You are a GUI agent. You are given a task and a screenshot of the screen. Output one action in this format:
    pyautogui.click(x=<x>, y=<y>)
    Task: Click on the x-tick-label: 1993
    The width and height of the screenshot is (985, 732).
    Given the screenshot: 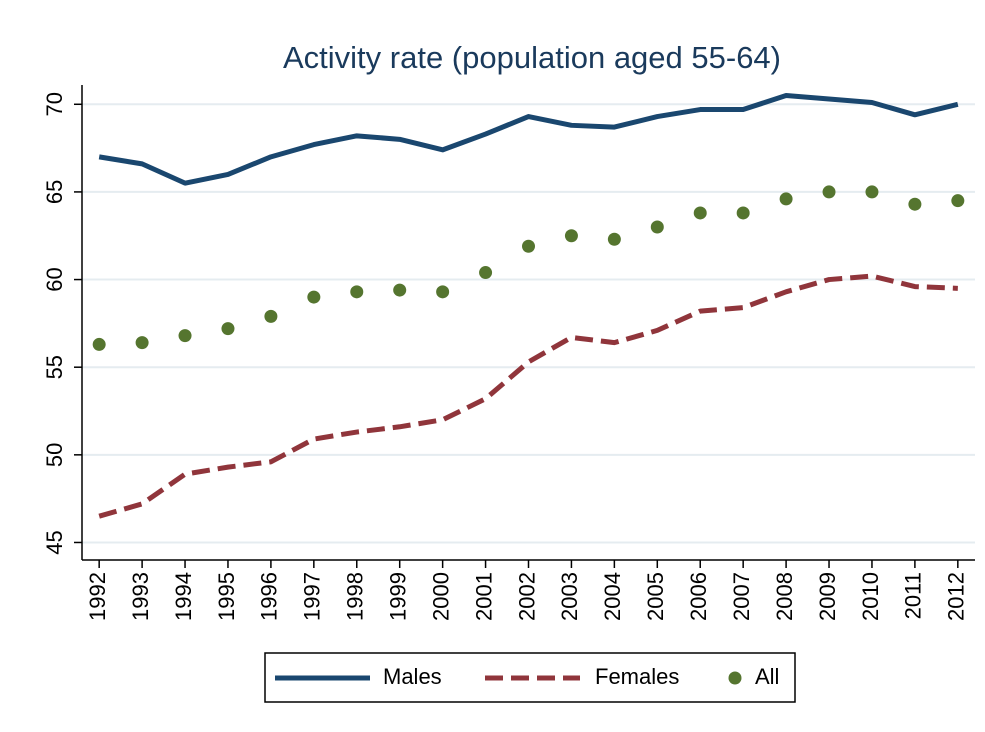 What is the action you would take?
    pyautogui.click(x=140, y=596)
    